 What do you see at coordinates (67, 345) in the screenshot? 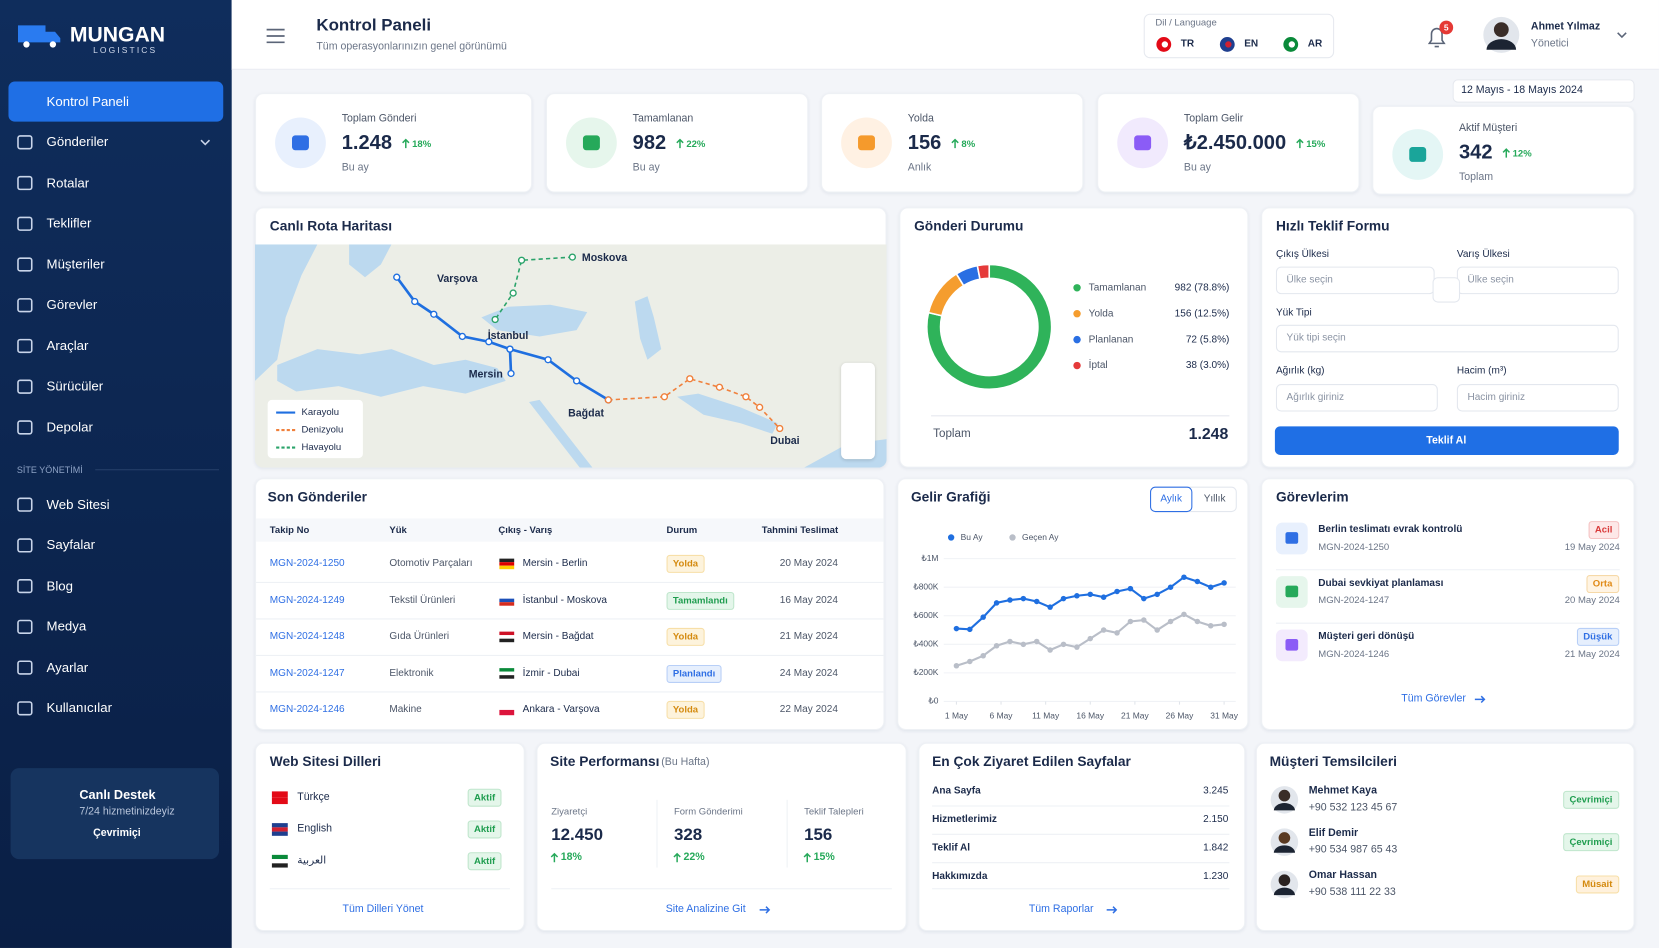
I see `menu-item: Araçlar` at bounding box center [67, 345].